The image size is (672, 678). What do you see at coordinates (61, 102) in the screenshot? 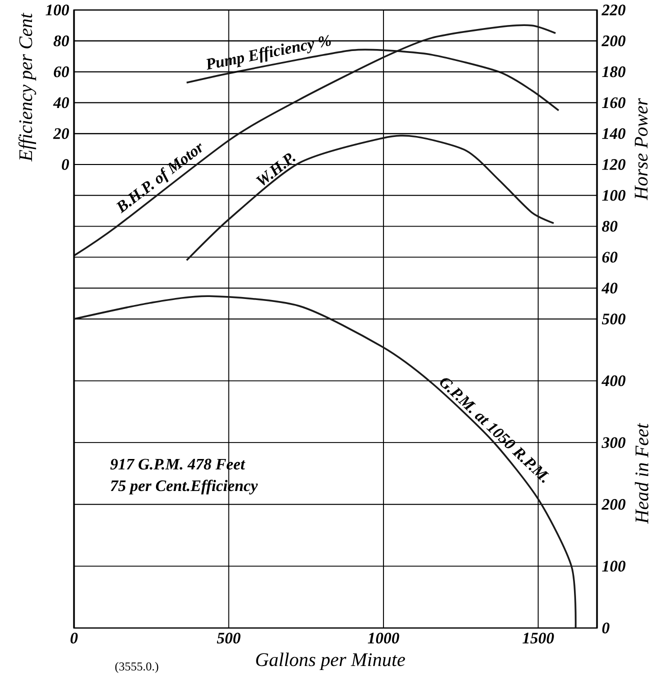
I see `y-tick-label: 40` at bounding box center [61, 102].